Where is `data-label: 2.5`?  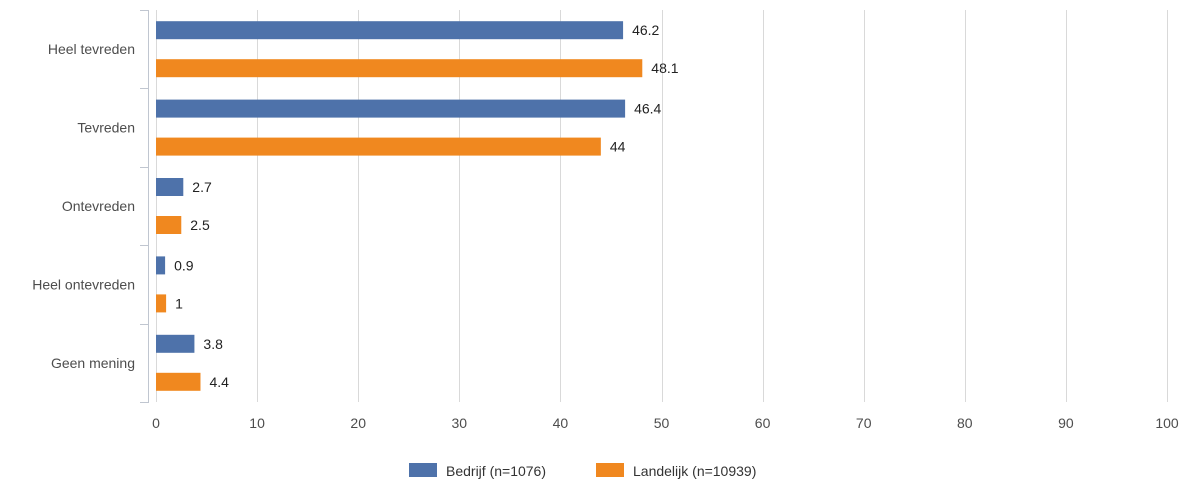
data-label: 2.5 is located at coordinates (200, 225).